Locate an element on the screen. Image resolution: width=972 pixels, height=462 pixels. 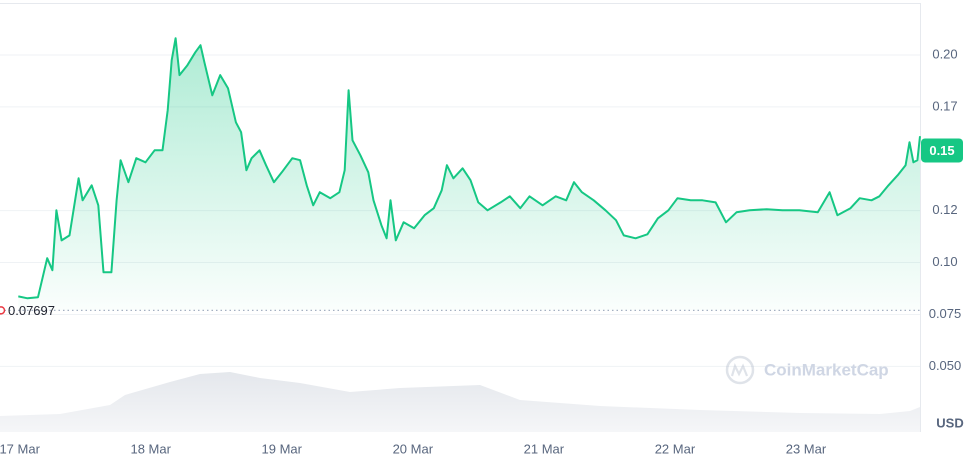
x-tick-label: 18 Mar is located at coordinates (150, 448).